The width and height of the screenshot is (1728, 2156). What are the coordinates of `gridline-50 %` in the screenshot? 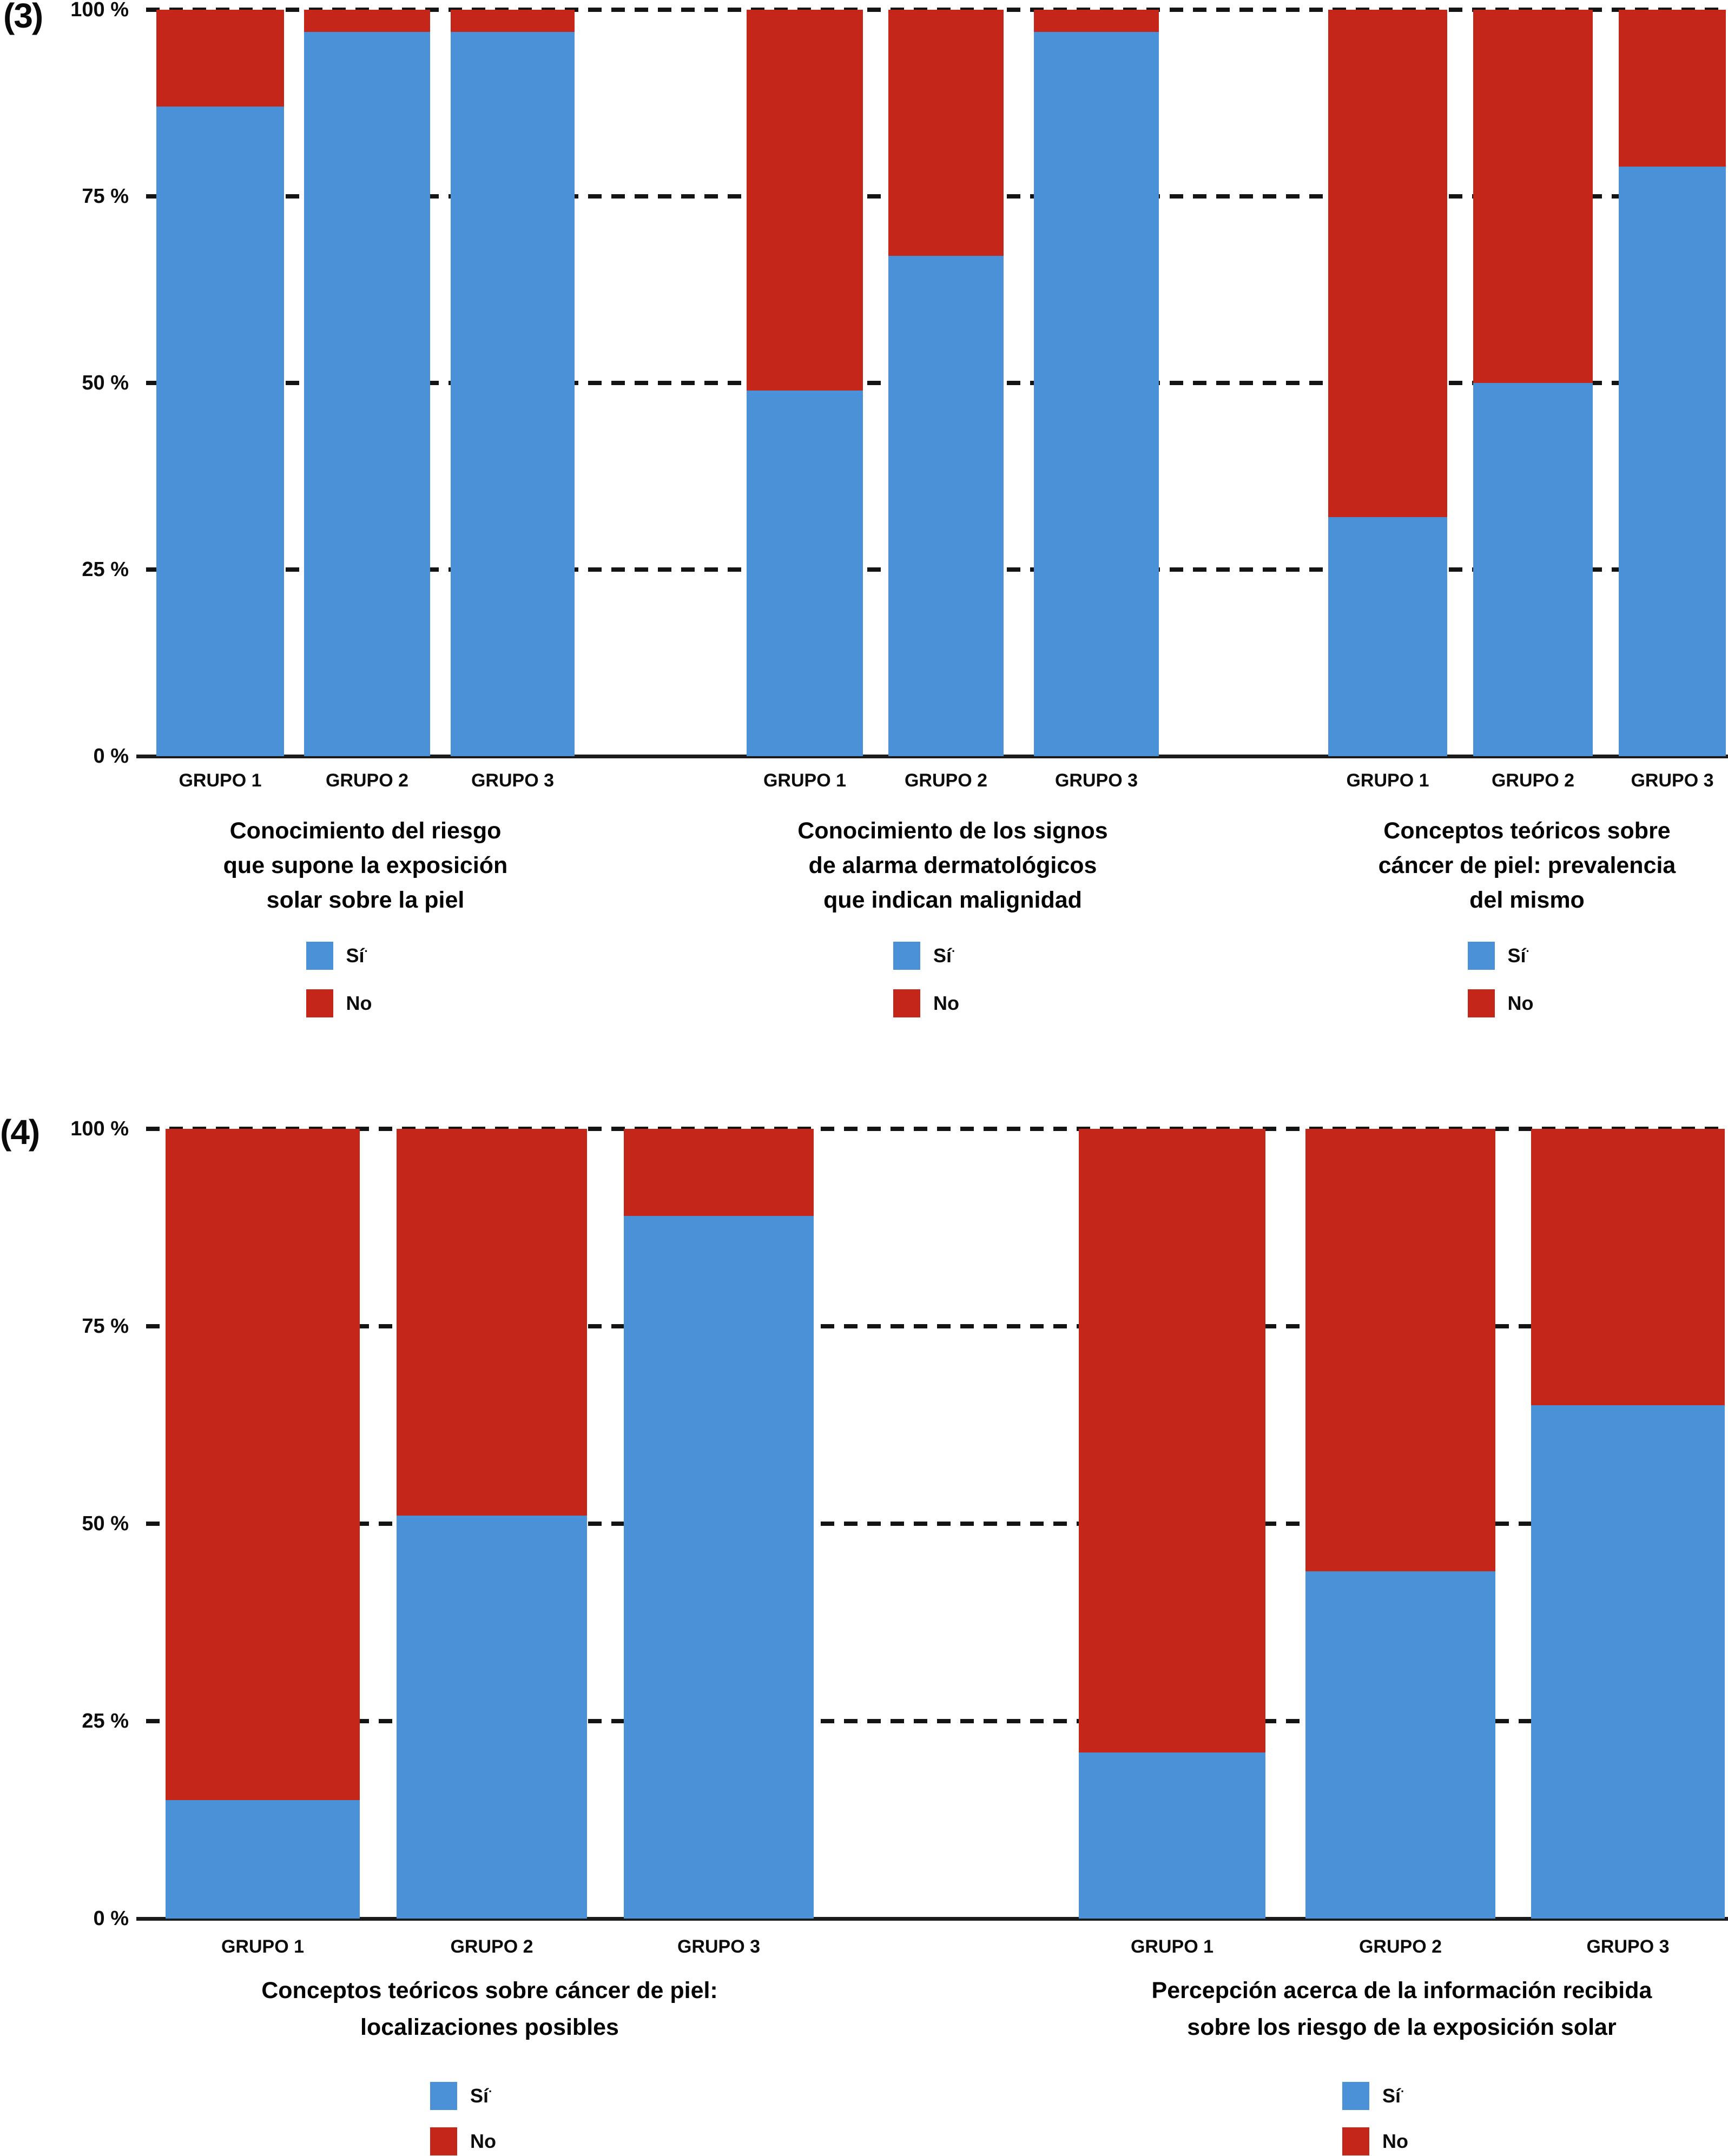 It's located at (937, 1524).